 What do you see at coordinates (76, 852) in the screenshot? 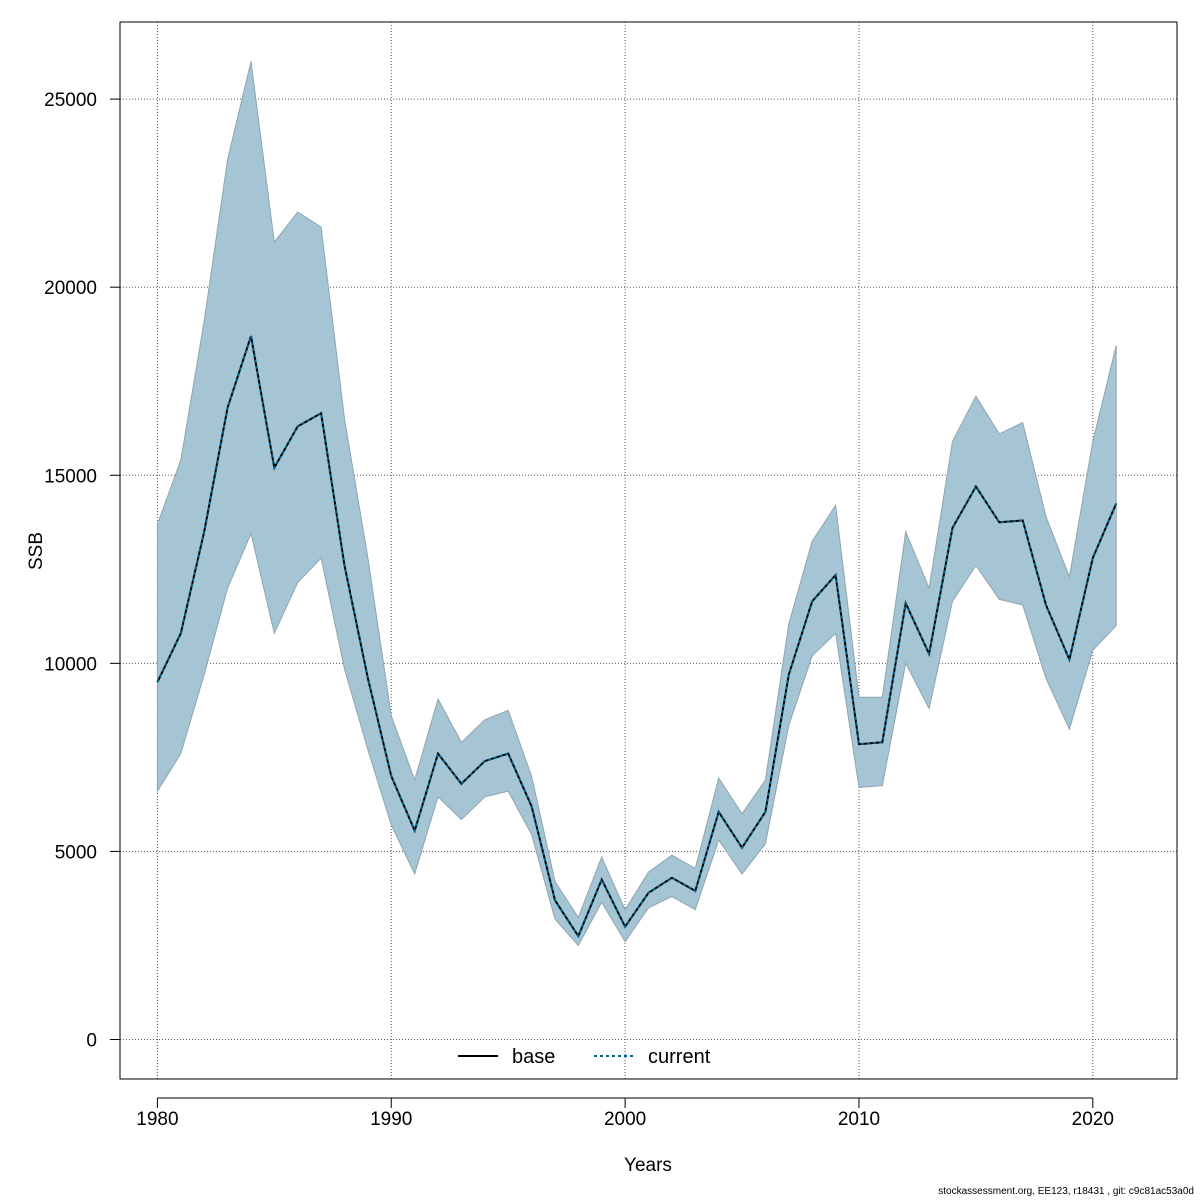
I see `y-tick-label: 5000` at bounding box center [76, 852].